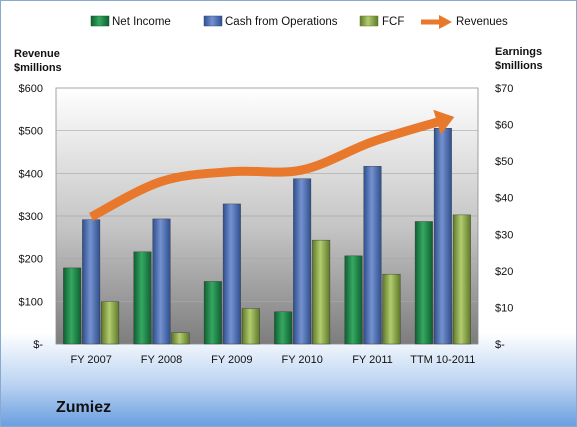 The width and height of the screenshot is (577, 427). Describe the element at coordinates (482, 22) in the screenshot. I see `legend-label-revenues: Revenues` at that location.